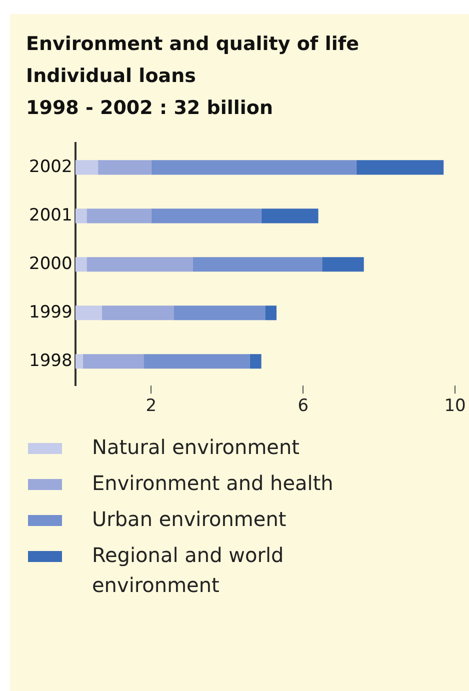 This screenshot has height=691, width=469. What do you see at coordinates (50, 215) in the screenshot?
I see `y-tick-label: 2001` at bounding box center [50, 215].